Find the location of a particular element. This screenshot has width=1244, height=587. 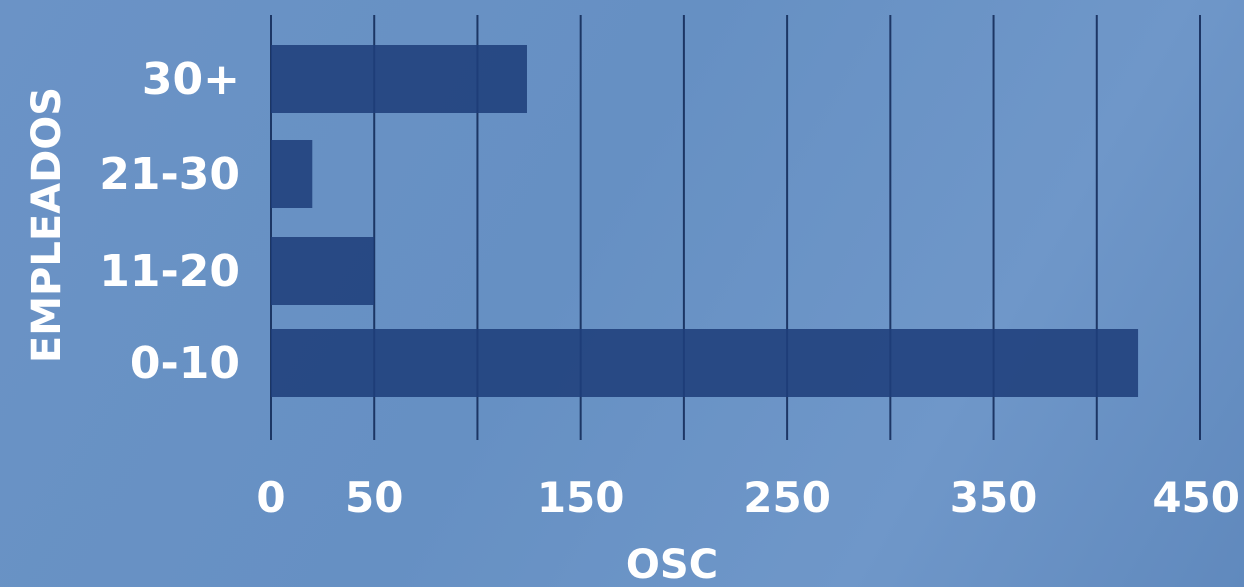

bar-30+ is located at coordinates (399, 79).